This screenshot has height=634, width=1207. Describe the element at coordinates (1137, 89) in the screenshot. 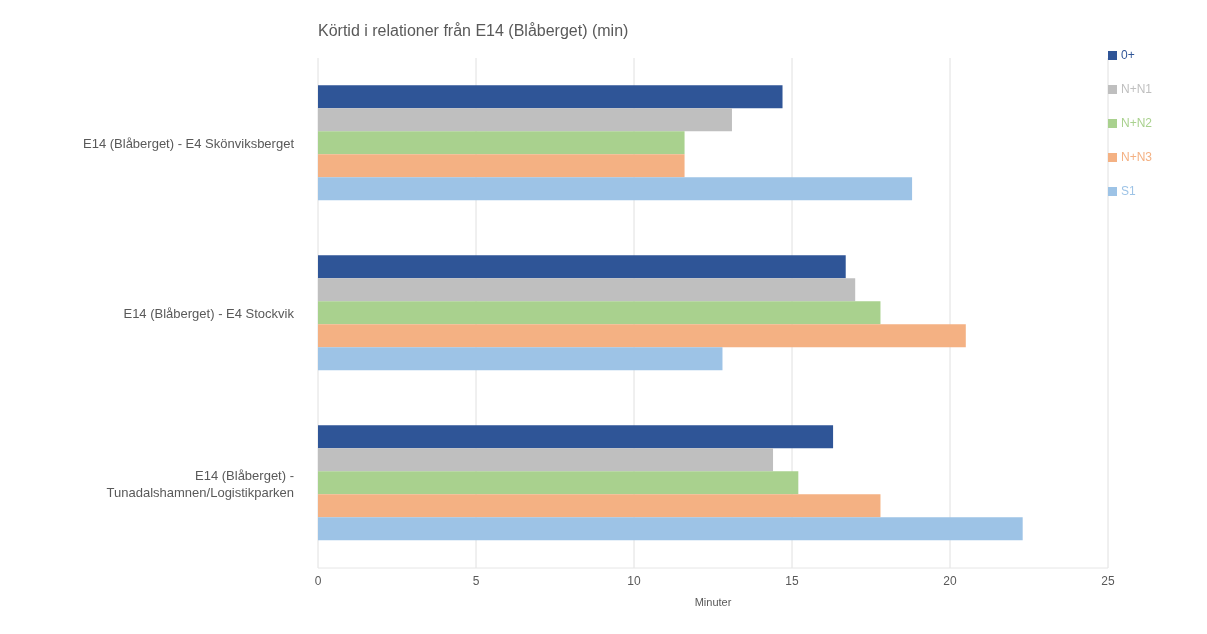

I see `legend-label: N+N1` at that location.